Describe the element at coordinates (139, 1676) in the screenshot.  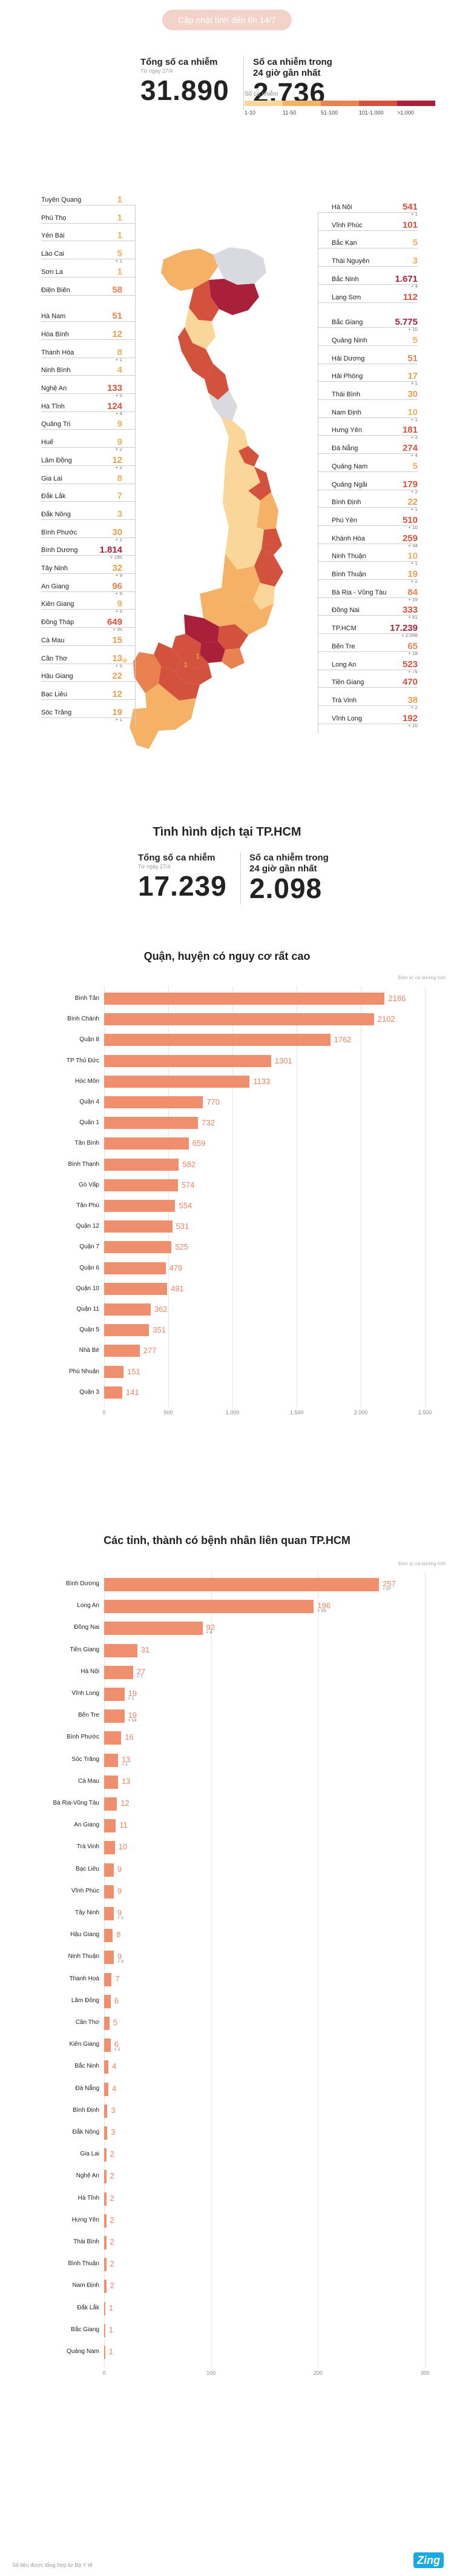
I see `chart-delta-label: + 7` at that location.